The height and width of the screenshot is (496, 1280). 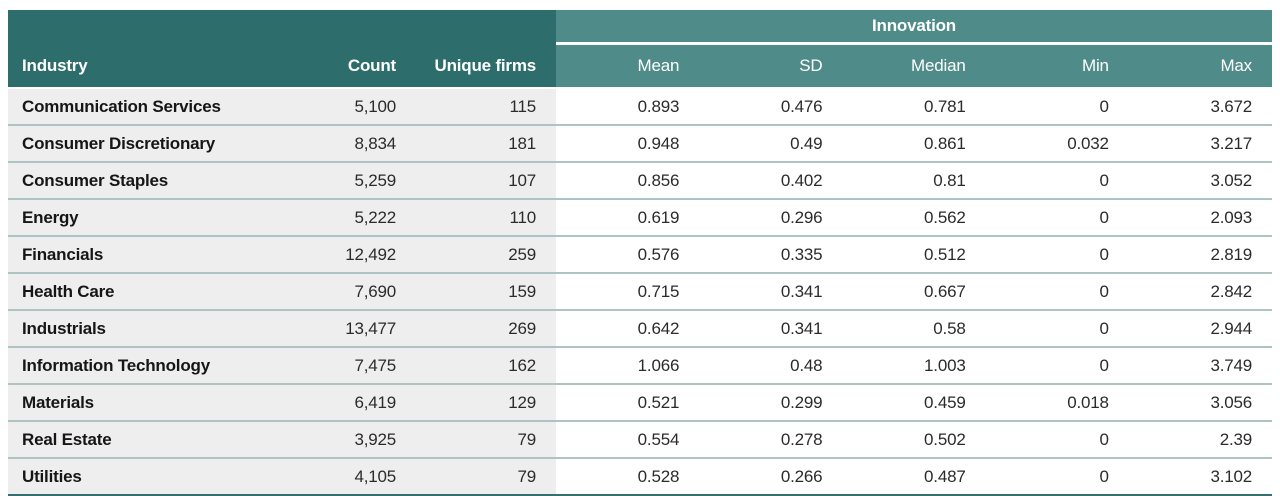 I want to click on unique-firms-cell: 159, so click(x=486, y=290).